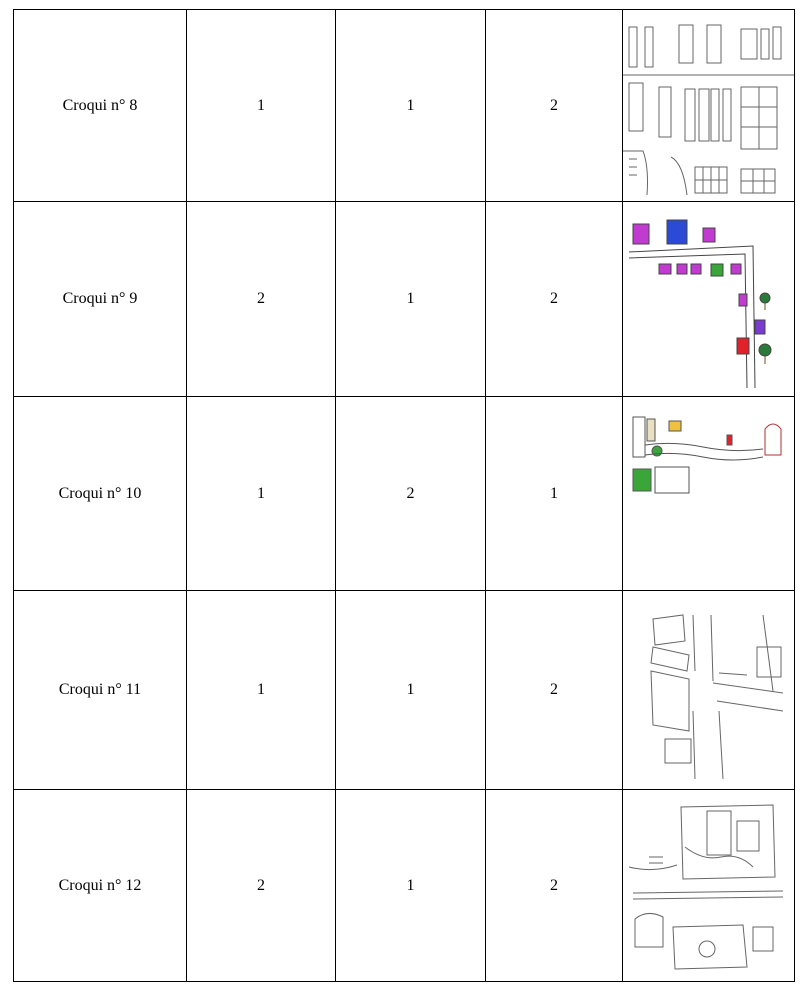 This screenshot has height=1000, width=802. Describe the element at coordinates (100, 493) in the screenshot. I see `row-label: Croqui n° 10` at that location.